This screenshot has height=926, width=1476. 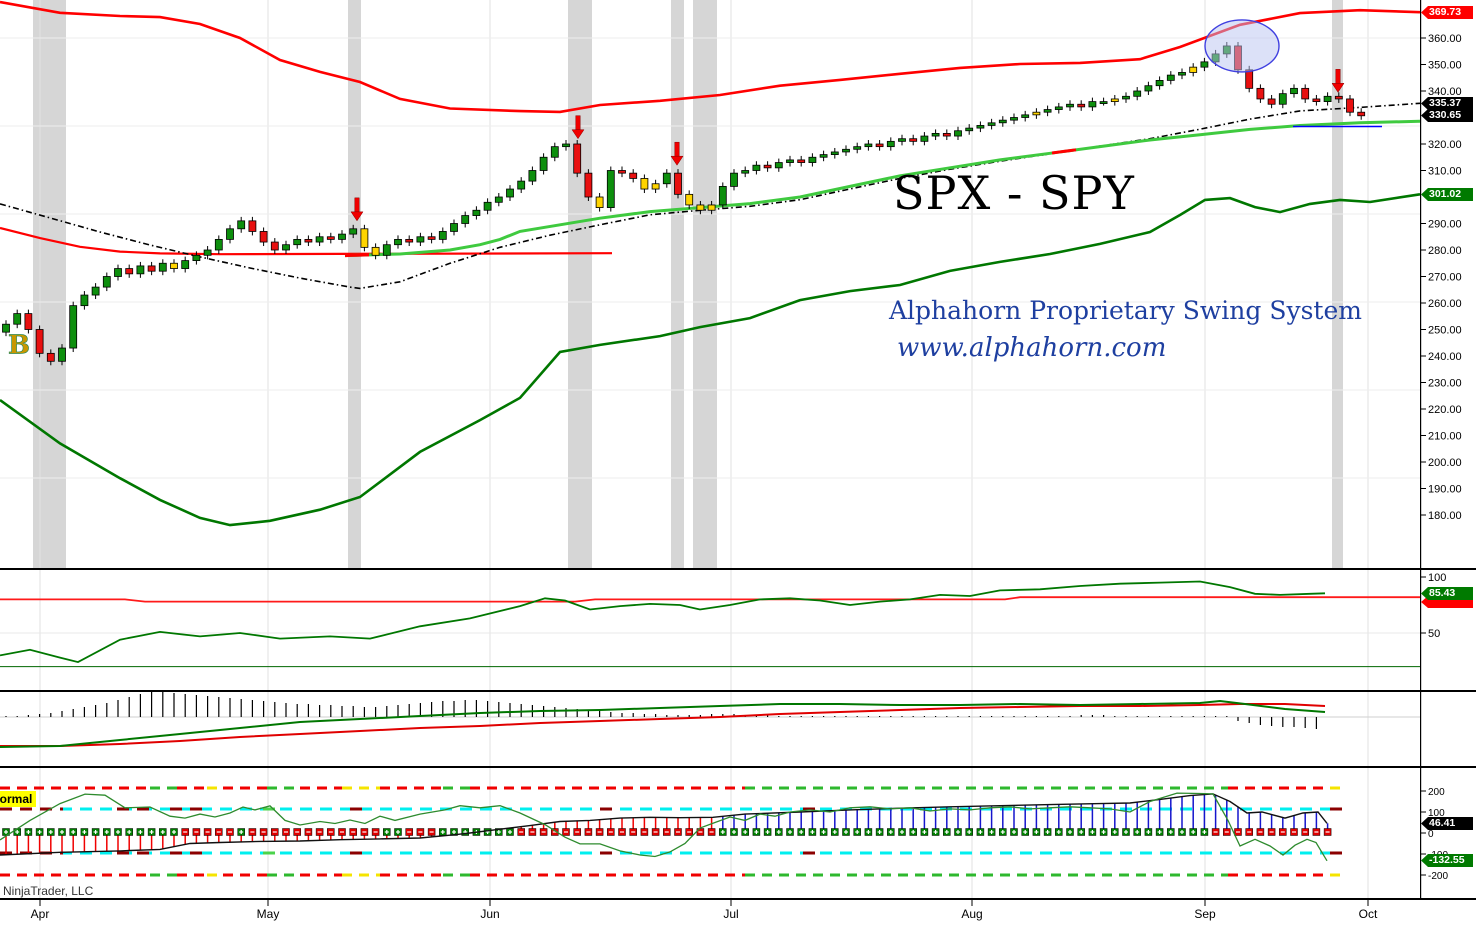 What do you see at coordinates (1242, 46) in the screenshot?
I see `top-circle-annotation` at bounding box center [1242, 46].